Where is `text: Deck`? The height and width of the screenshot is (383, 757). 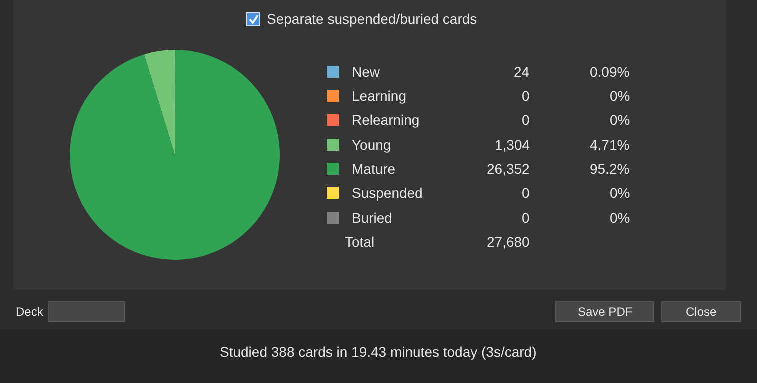 text: Deck is located at coordinates (30, 312).